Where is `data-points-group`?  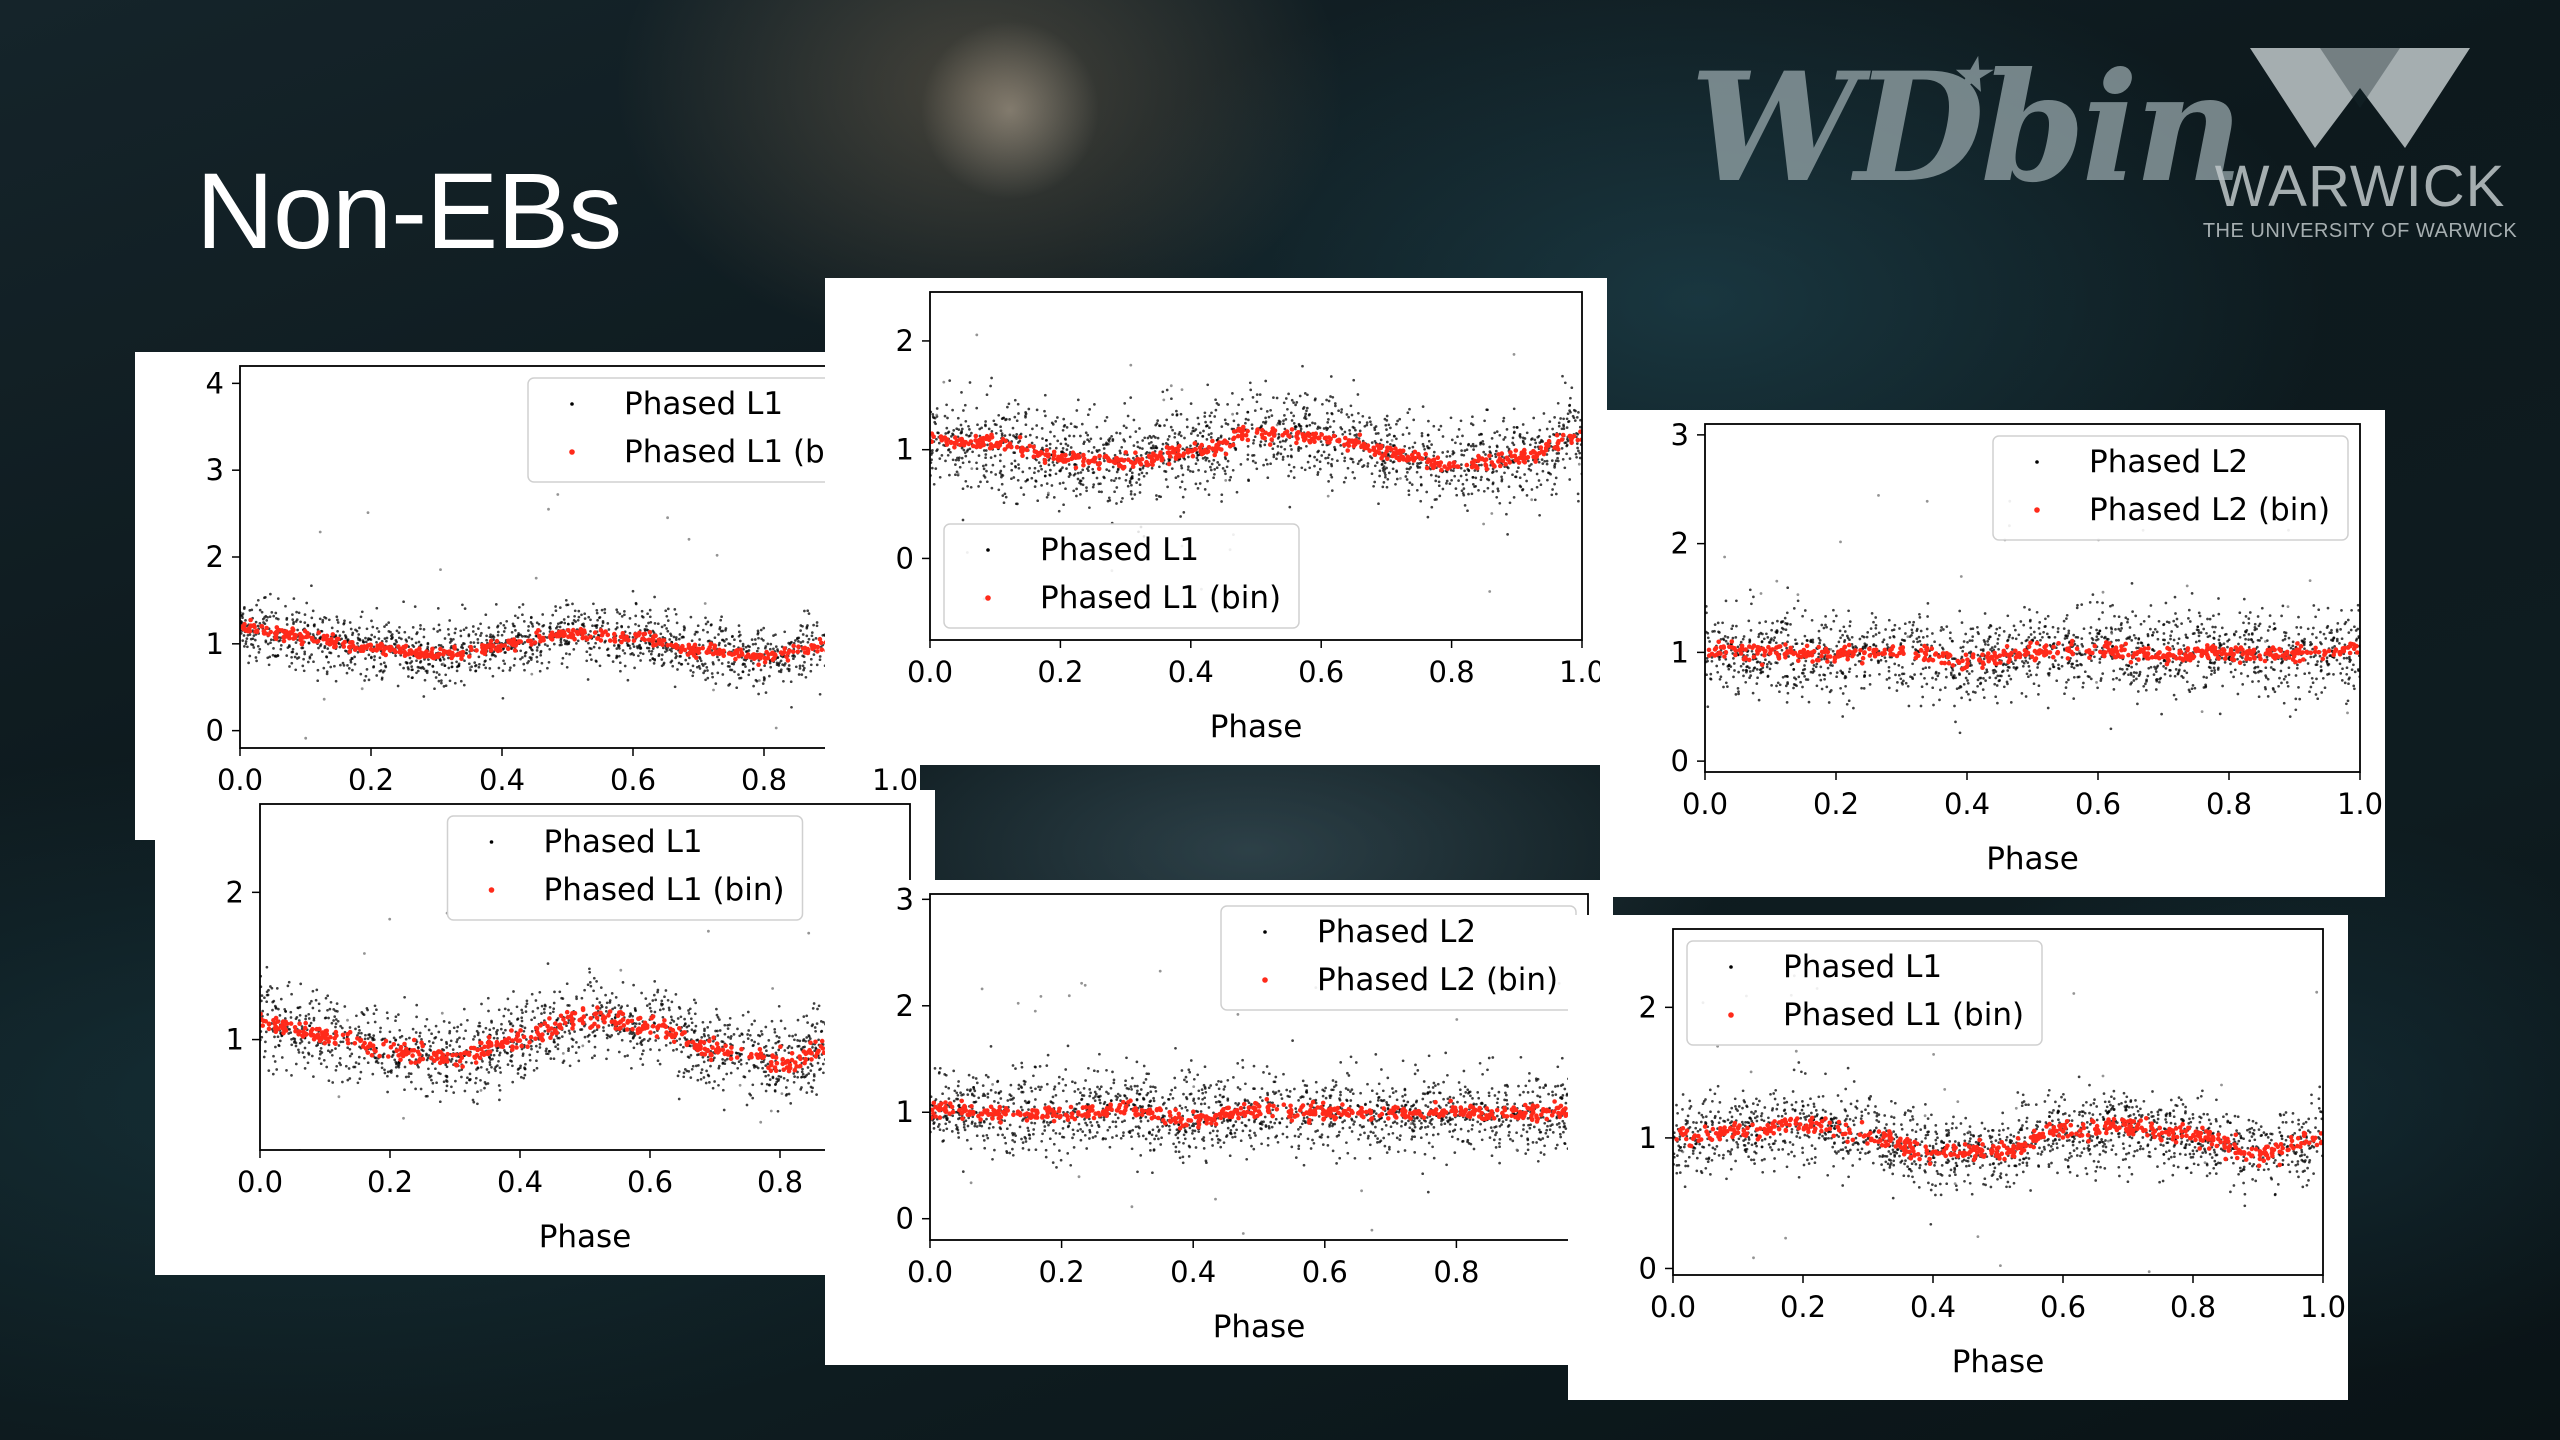
data-points-group is located at coordinates (567, 626).